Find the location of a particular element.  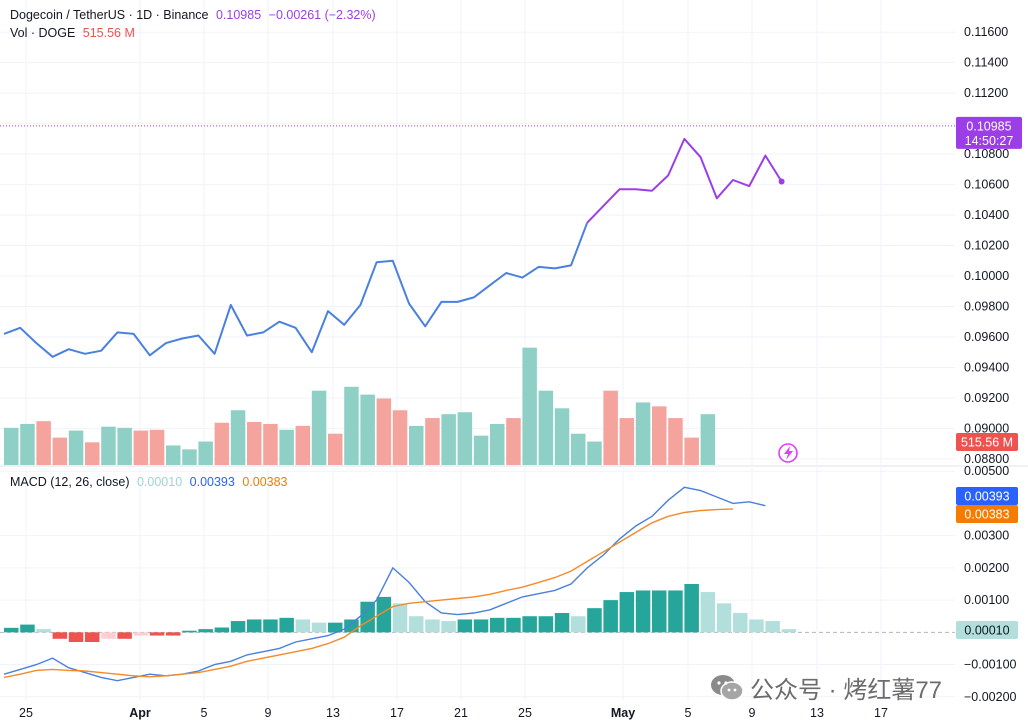

macd-tag-text: 0.00393 is located at coordinates (986, 497).